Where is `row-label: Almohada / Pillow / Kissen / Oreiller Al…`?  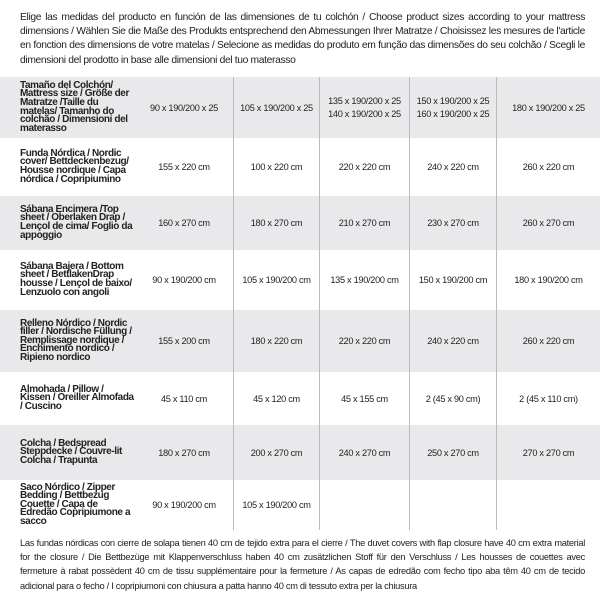
row-label: Almohada / Pillow / Kissen / Oreiller Al… is located at coordinates (77, 397).